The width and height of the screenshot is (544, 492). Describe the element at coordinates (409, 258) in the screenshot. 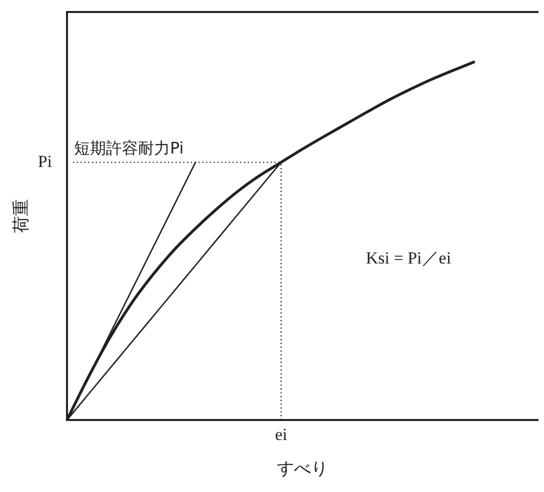

I see `annotation: Ksi = Pi／ei` at that location.